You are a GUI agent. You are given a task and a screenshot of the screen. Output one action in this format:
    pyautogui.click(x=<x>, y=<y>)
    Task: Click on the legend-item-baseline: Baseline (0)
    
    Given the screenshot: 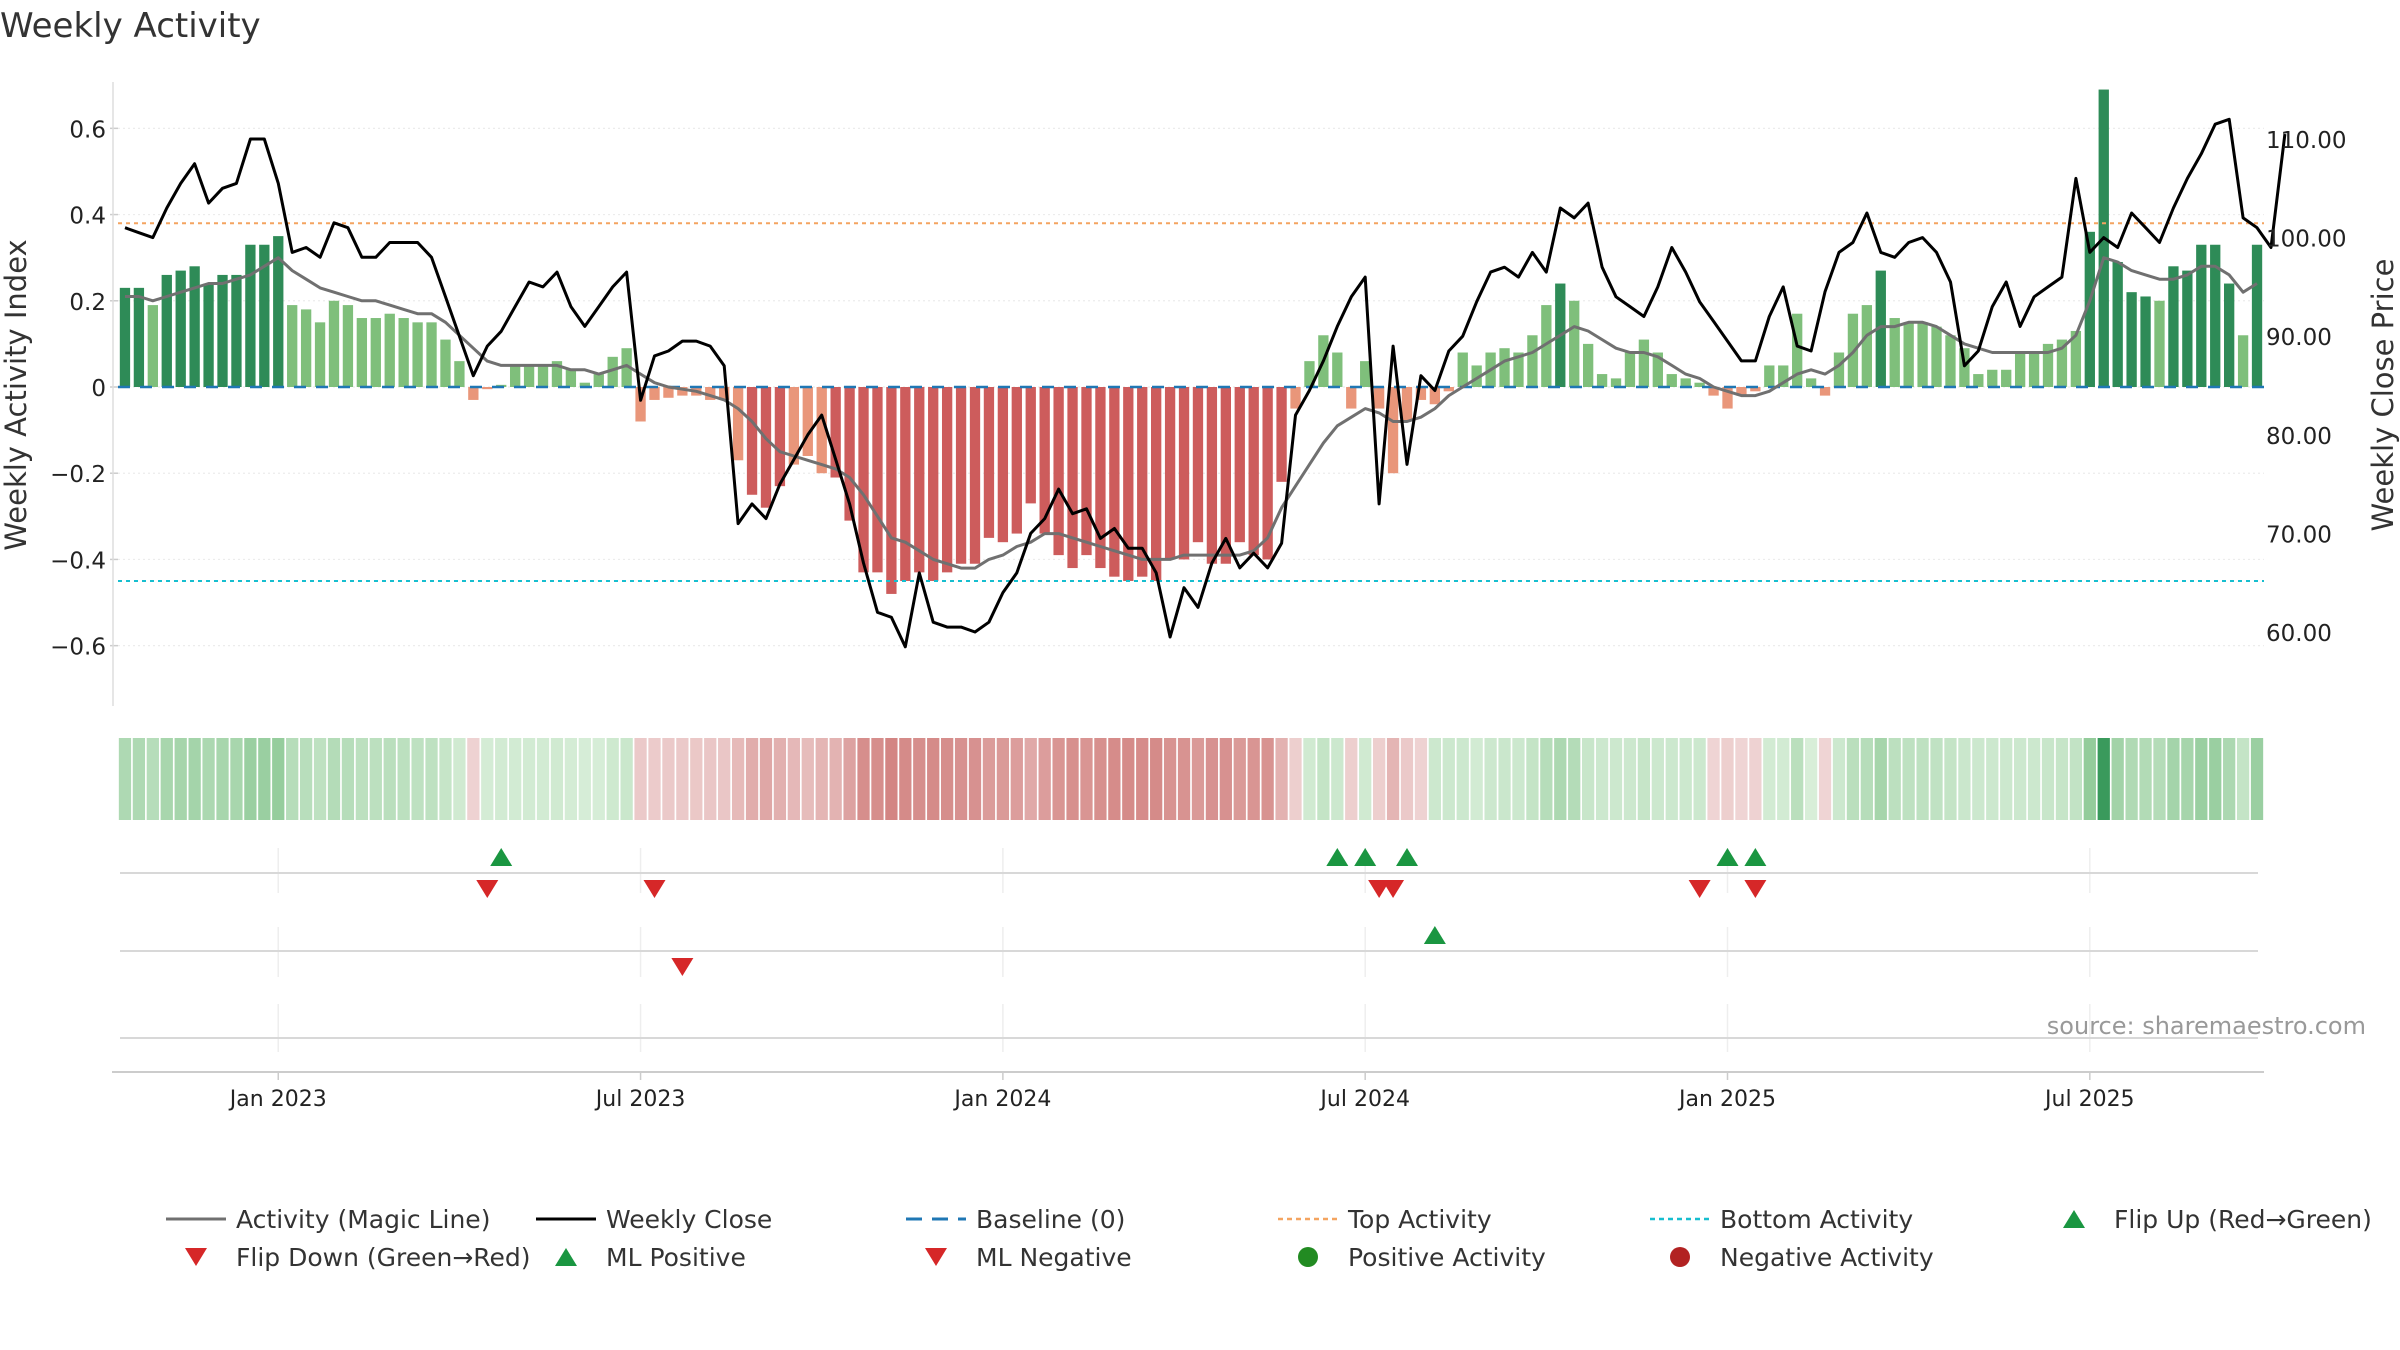 What is the action you would take?
    pyautogui.click(x=1015, y=1219)
    